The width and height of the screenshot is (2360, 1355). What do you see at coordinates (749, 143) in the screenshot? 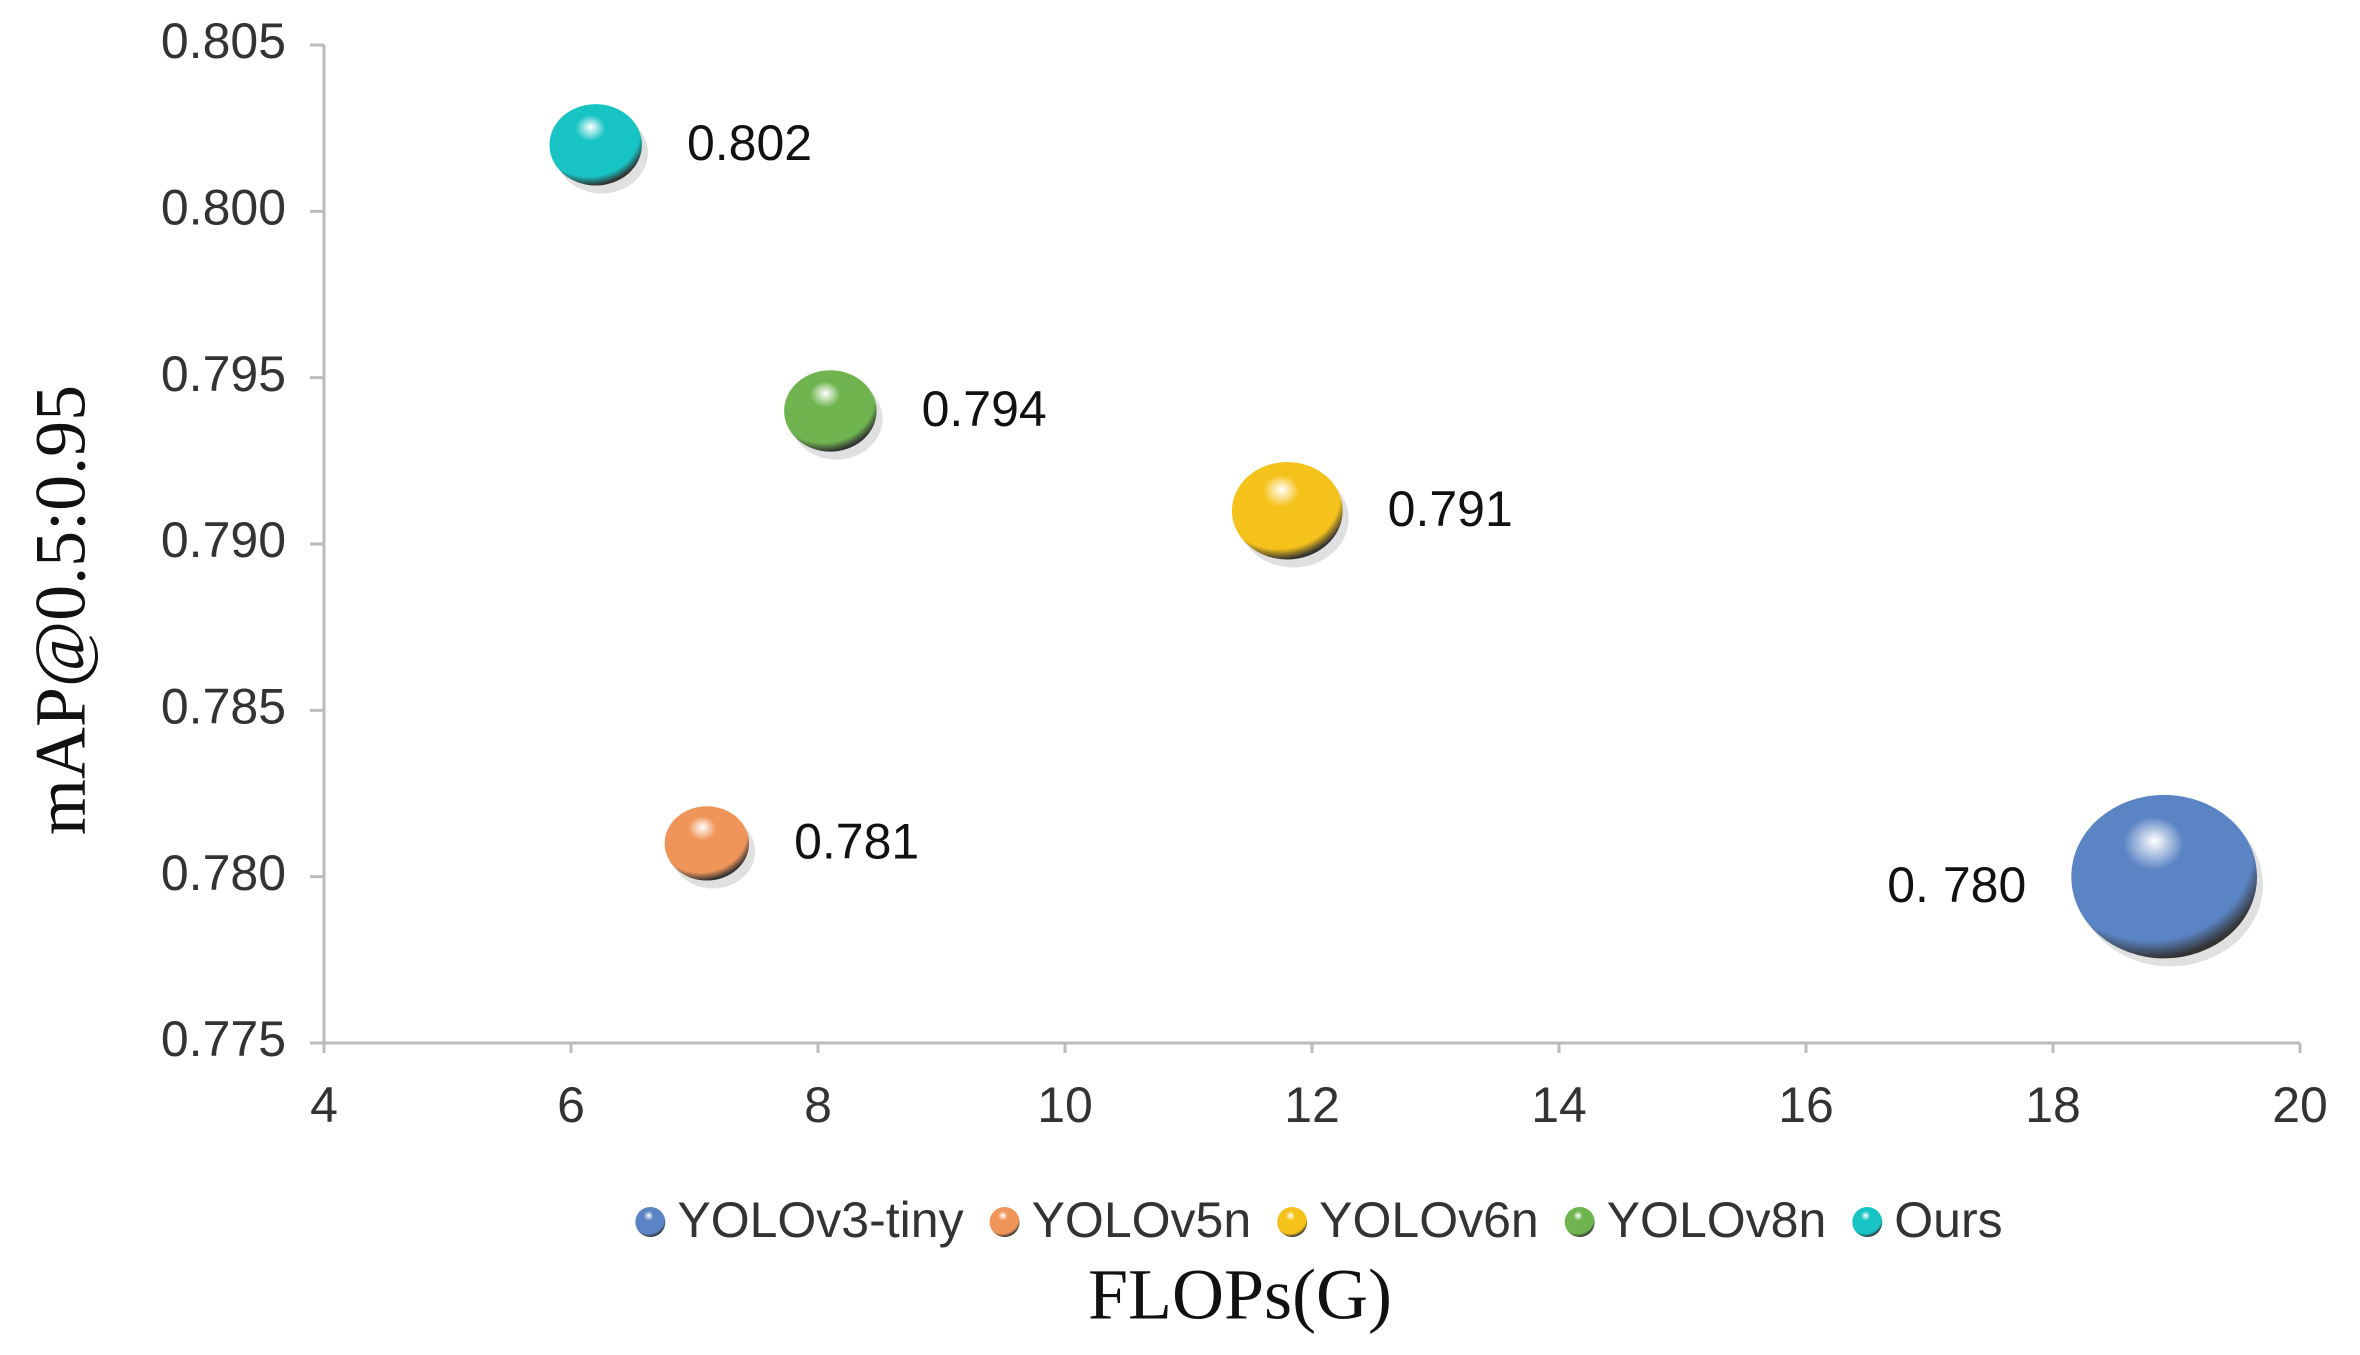
I see `data-label: 0.802` at bounding box center [749, 143].